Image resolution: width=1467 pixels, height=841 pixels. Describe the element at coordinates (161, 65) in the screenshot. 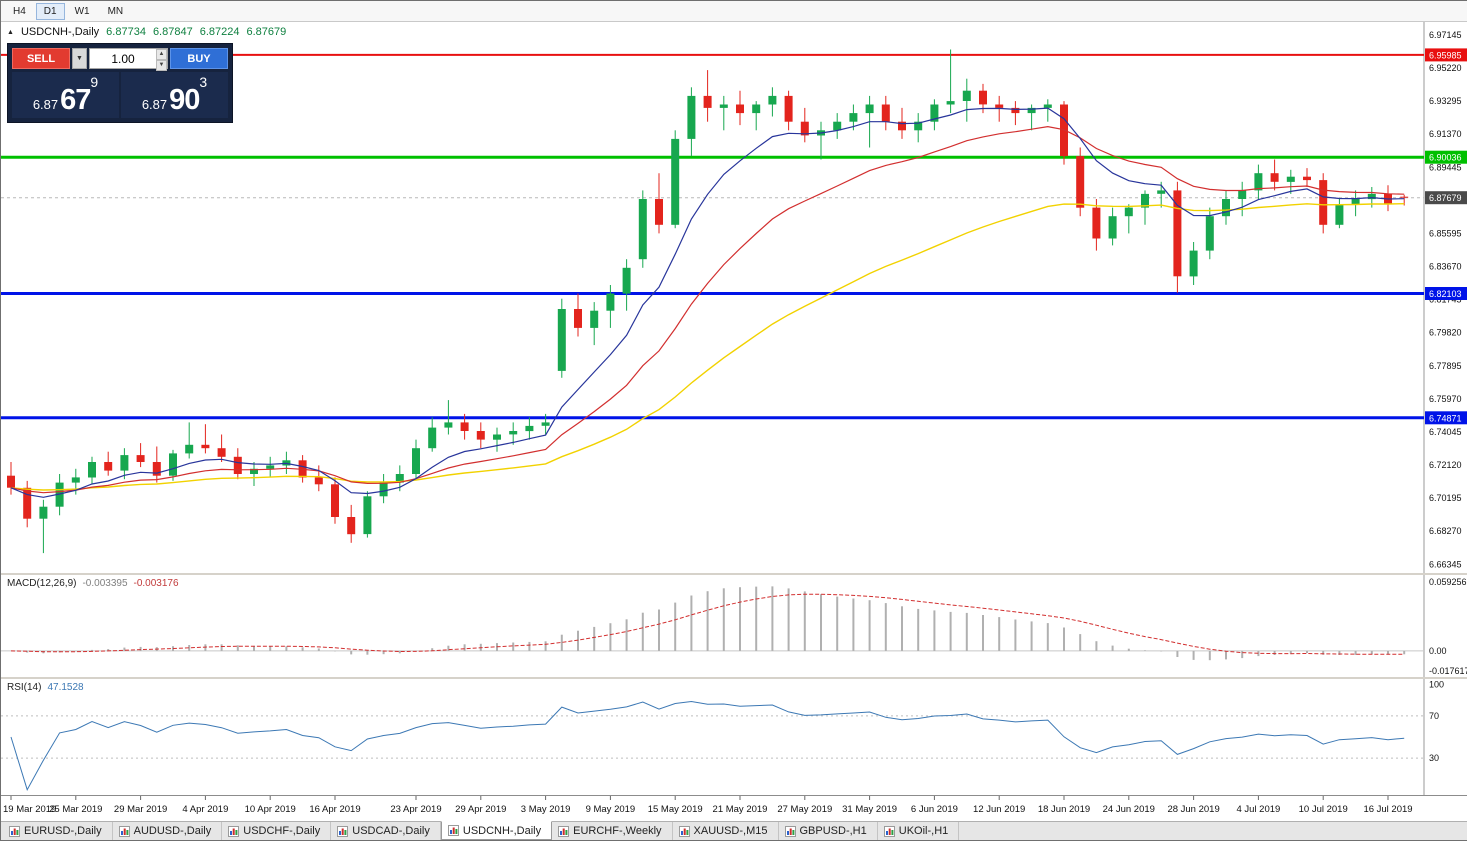

I see `volume-decrease-button: ▼` at that location.